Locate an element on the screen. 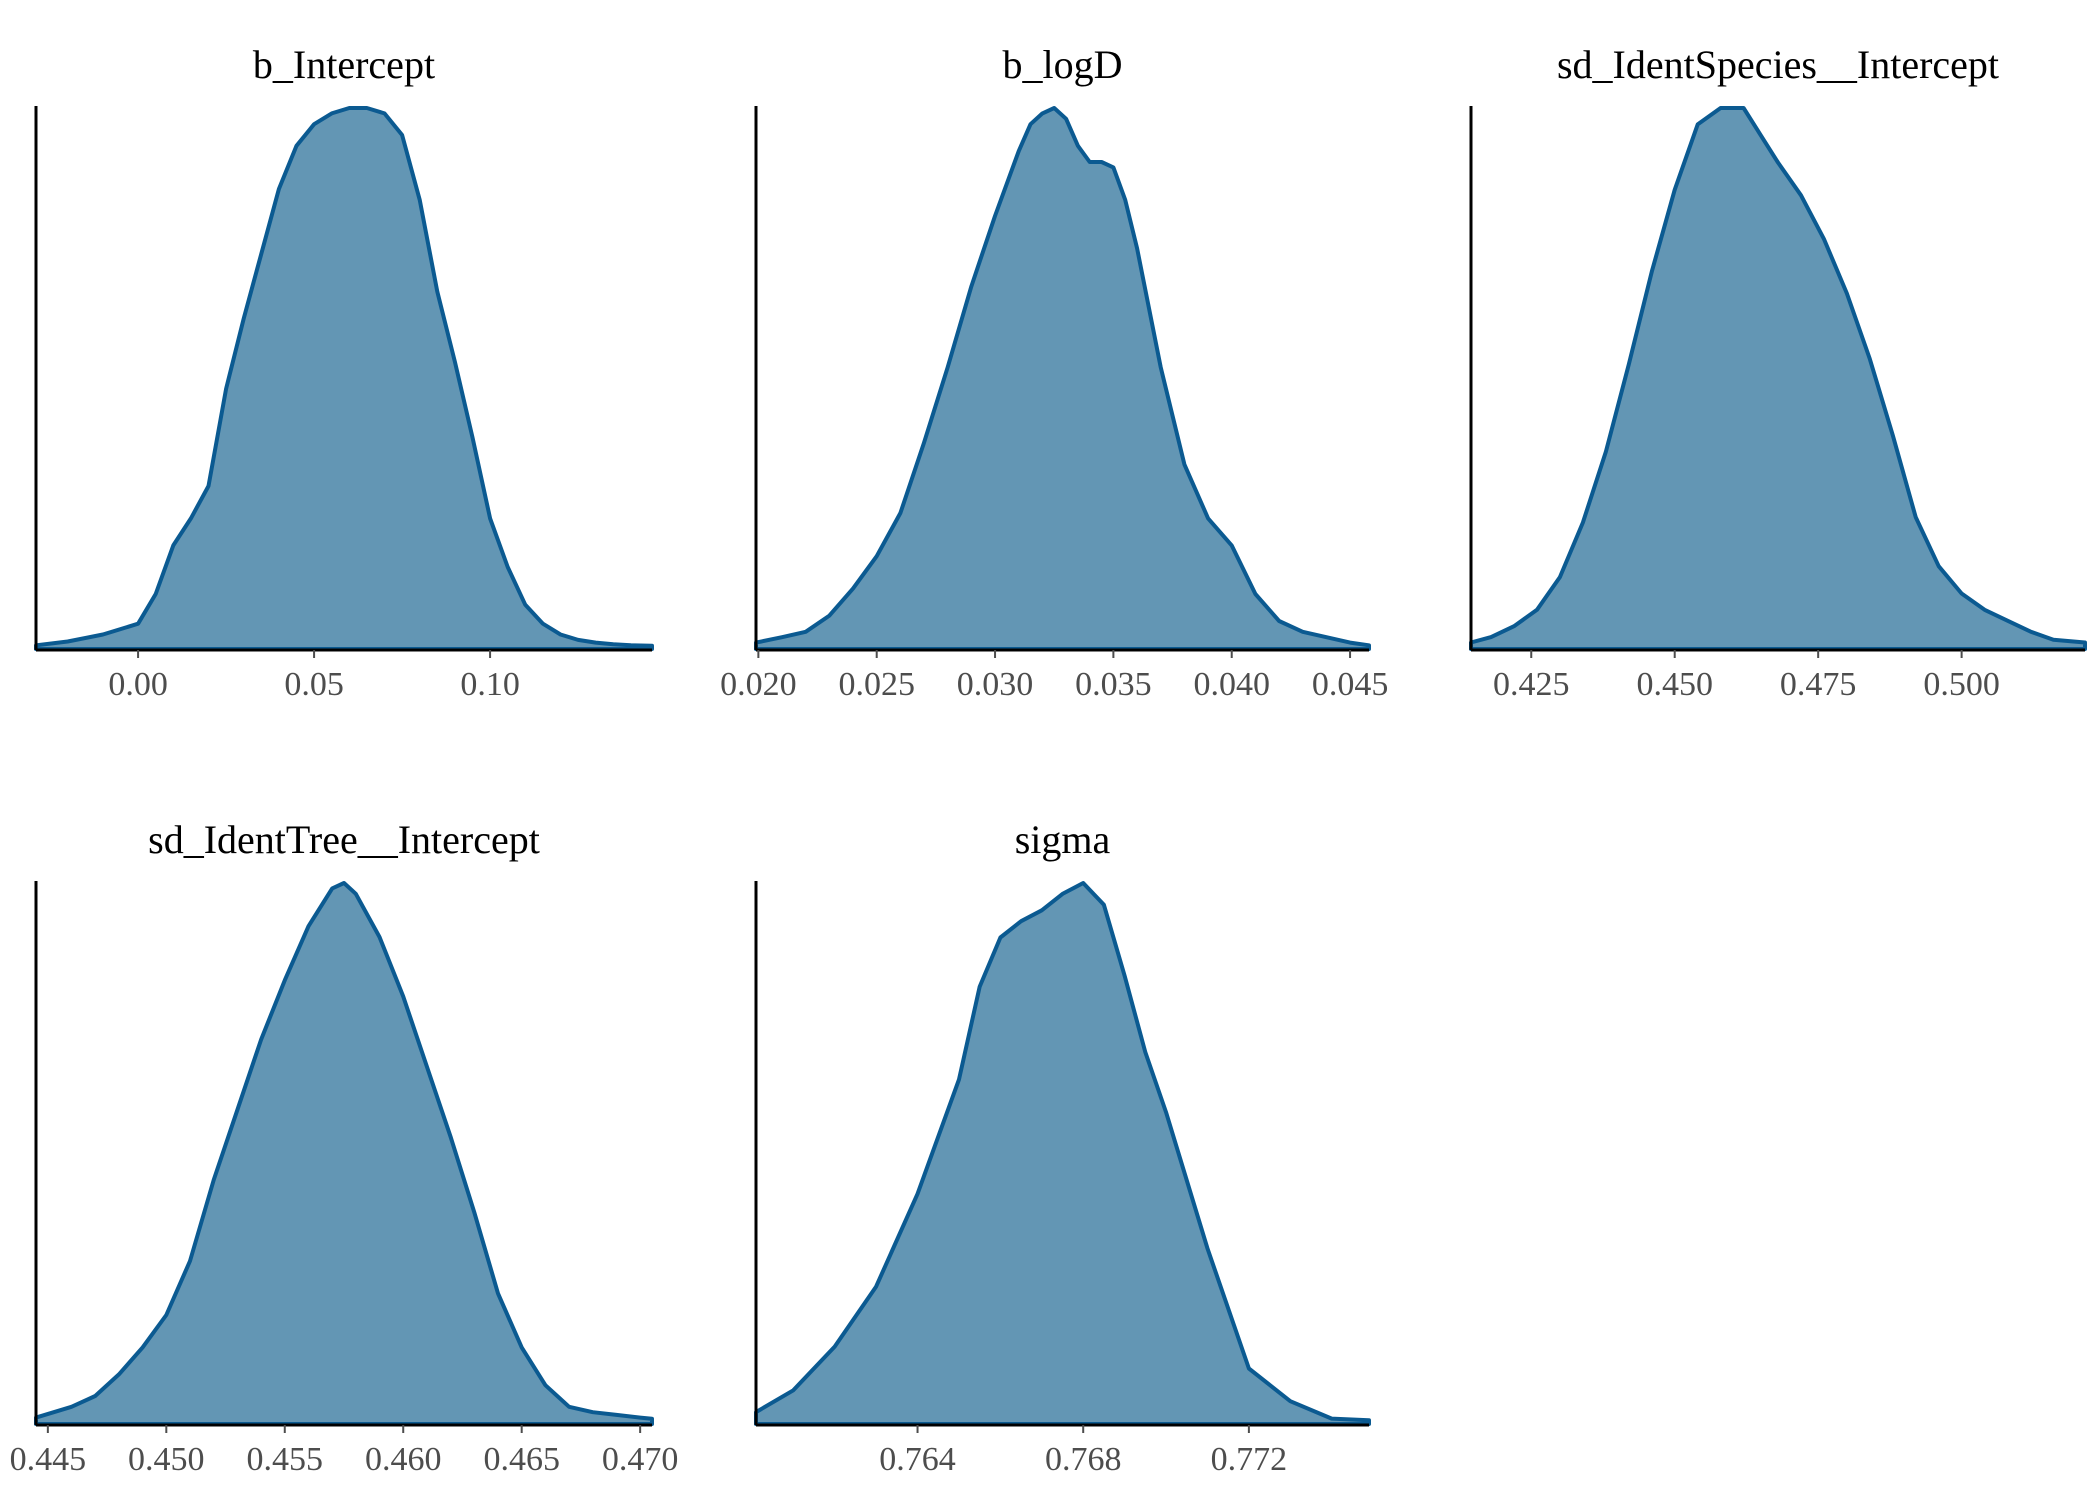  x-tick-label: 0.025 is located at coordinates (876, 684).